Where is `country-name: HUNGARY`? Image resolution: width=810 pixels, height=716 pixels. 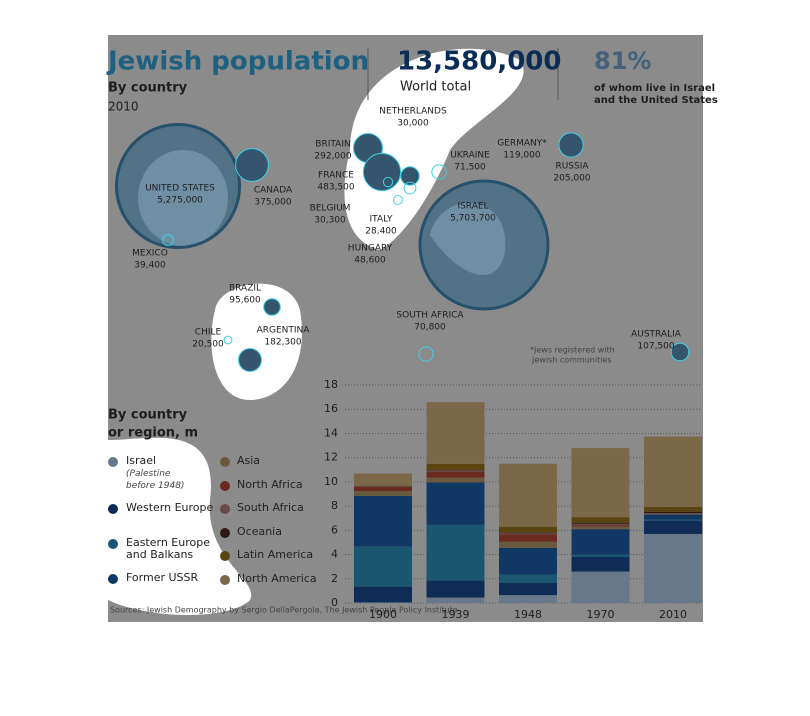
country-name: HUNGARY is located at coordinates (370, 249).